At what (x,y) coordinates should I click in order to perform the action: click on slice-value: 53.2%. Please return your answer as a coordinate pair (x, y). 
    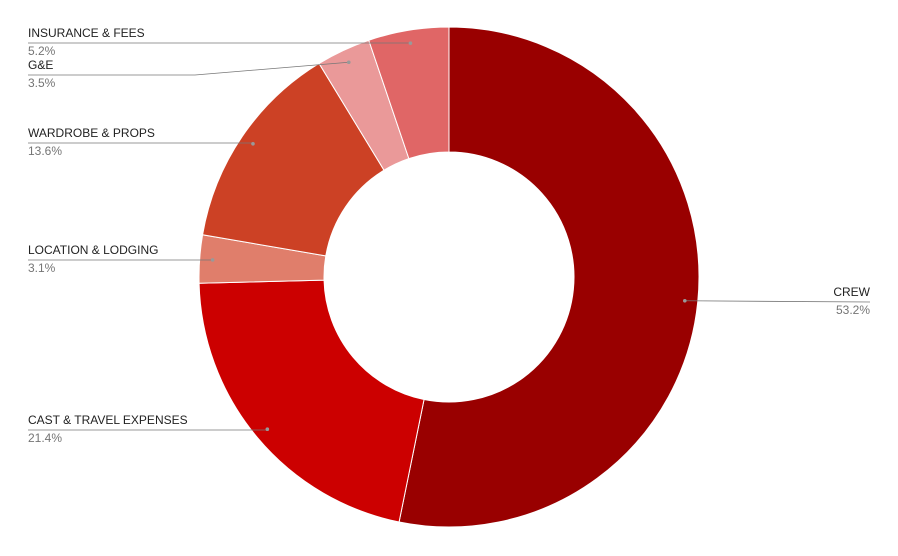
    Looking at the image, I should click on (853, 310).